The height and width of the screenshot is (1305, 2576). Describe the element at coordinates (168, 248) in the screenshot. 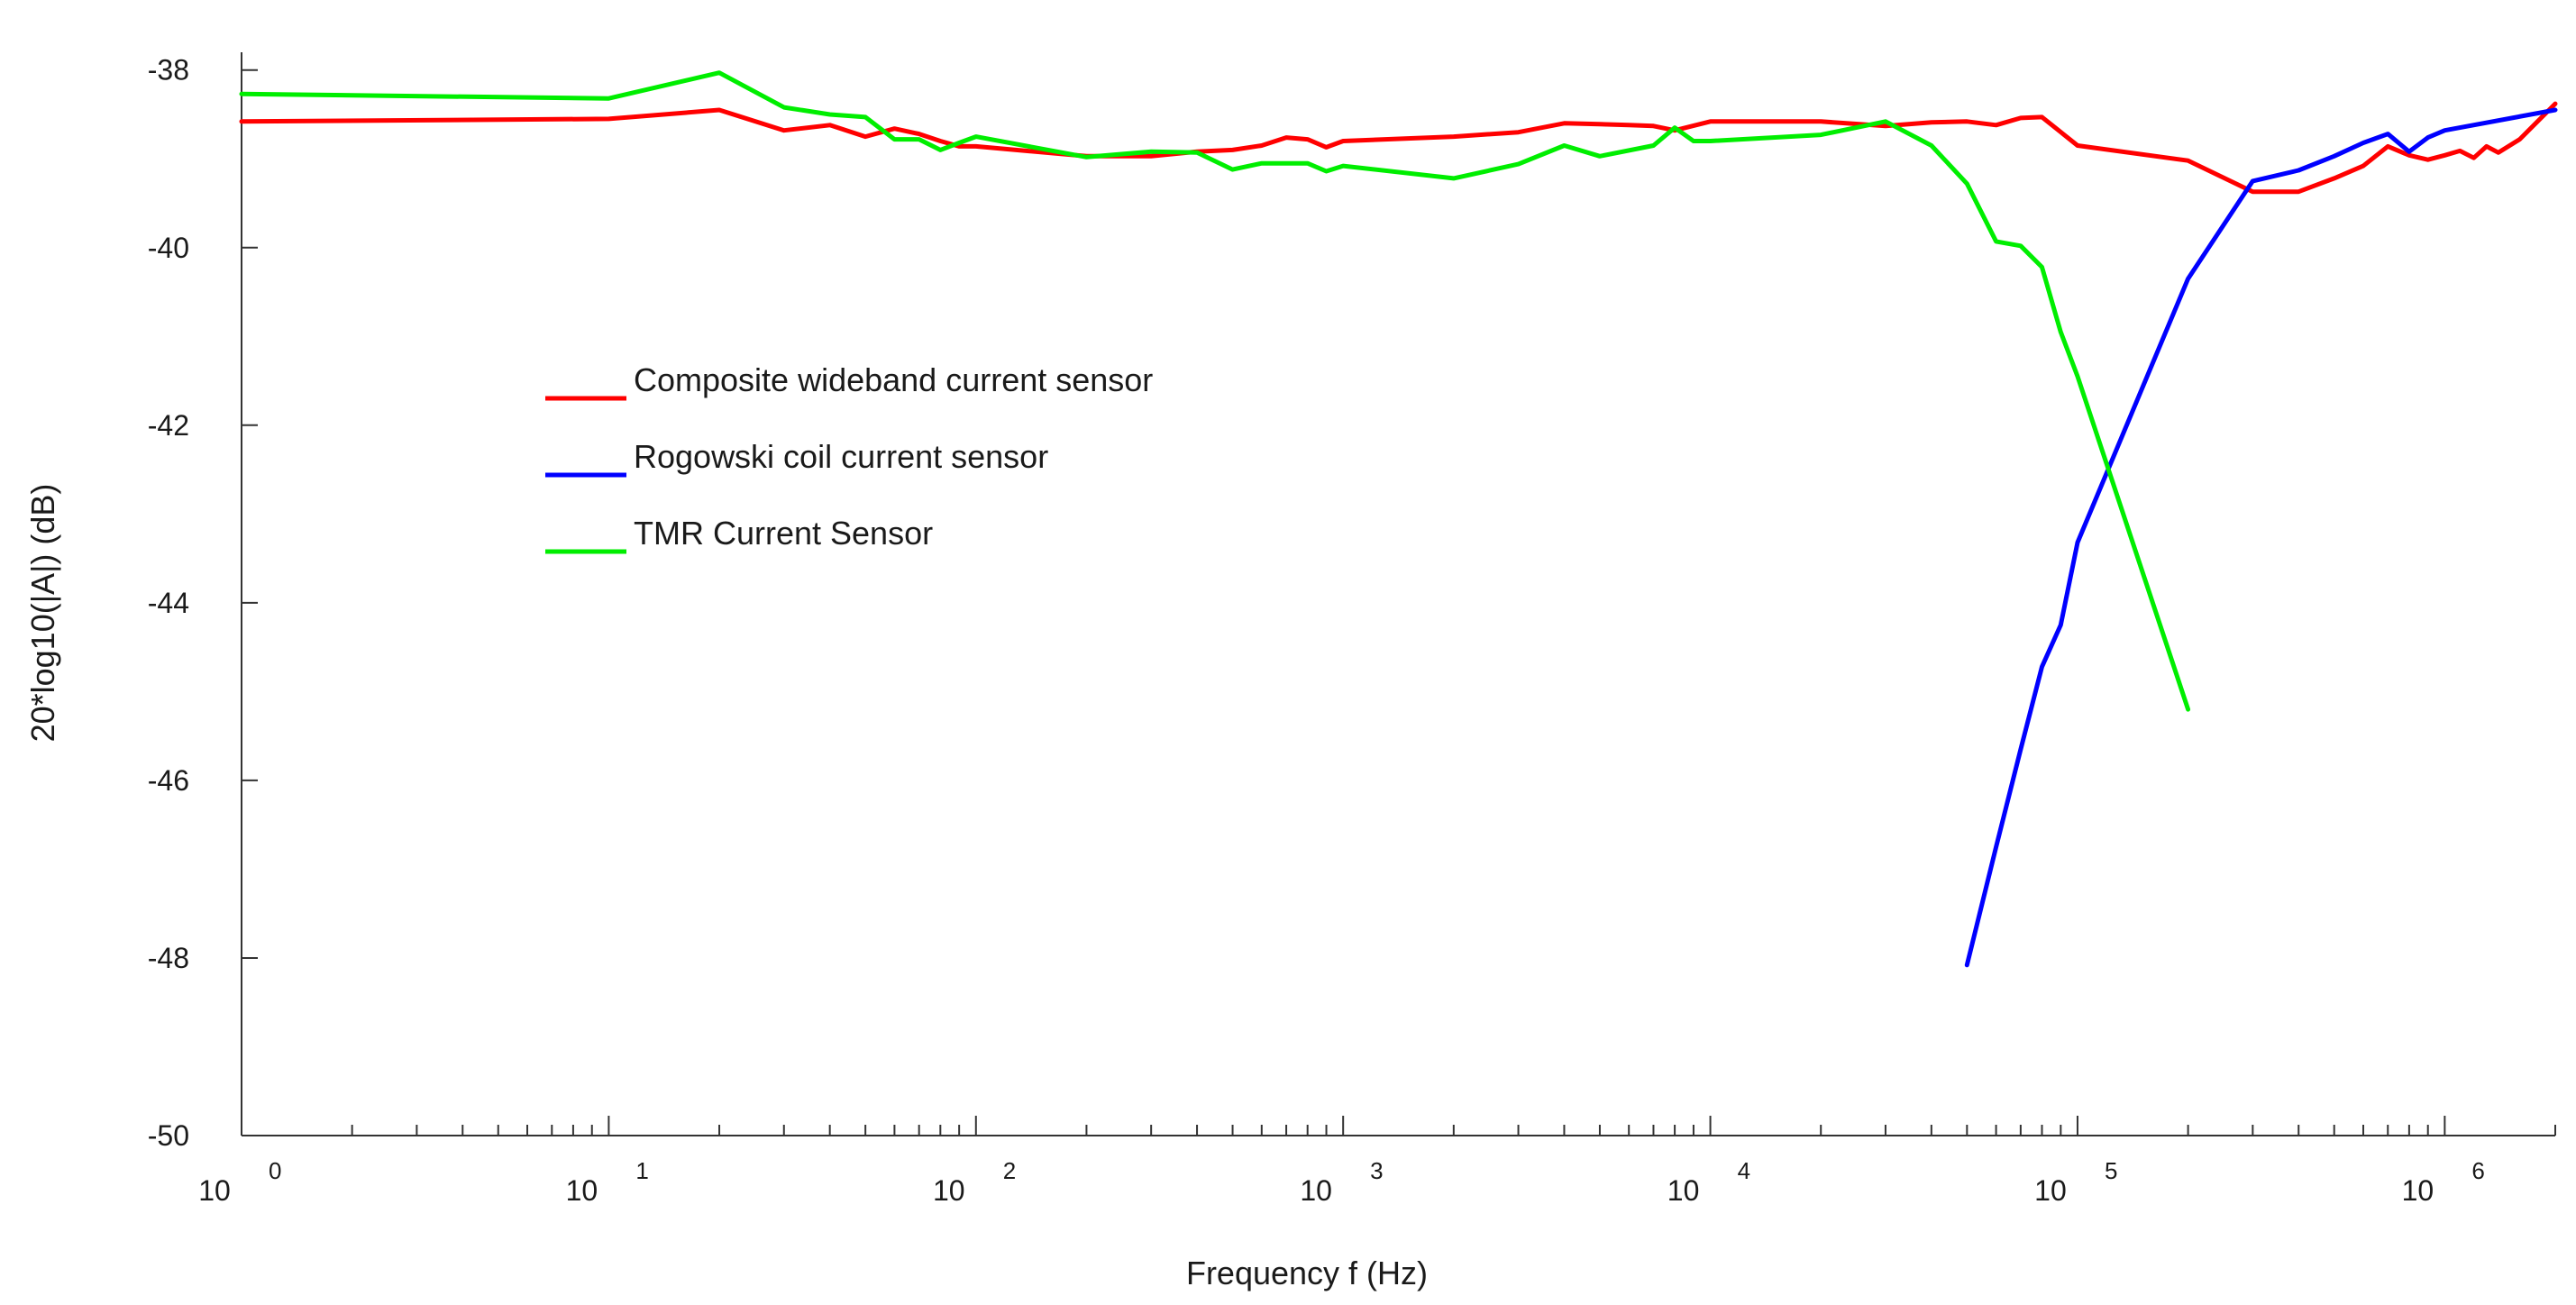

I see `y-tick-label: -40` at that location.